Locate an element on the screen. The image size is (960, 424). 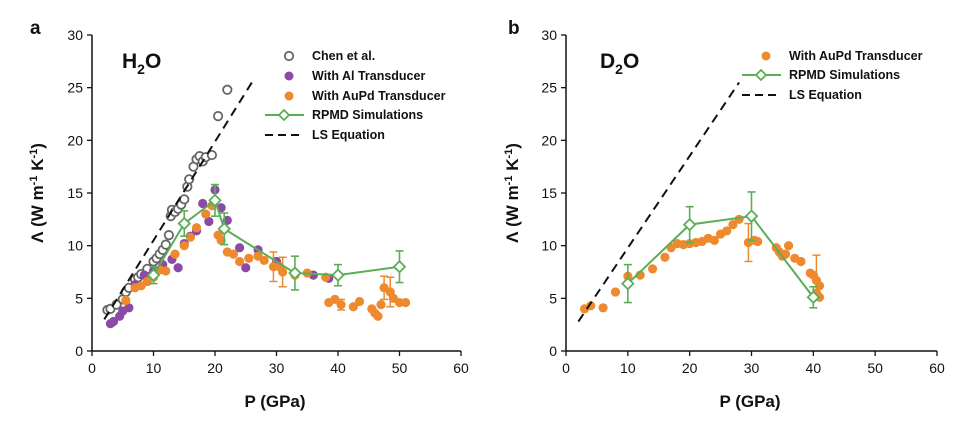
legend-item-rpmd: RPMD Simulations is located at coordinates (344, 115).